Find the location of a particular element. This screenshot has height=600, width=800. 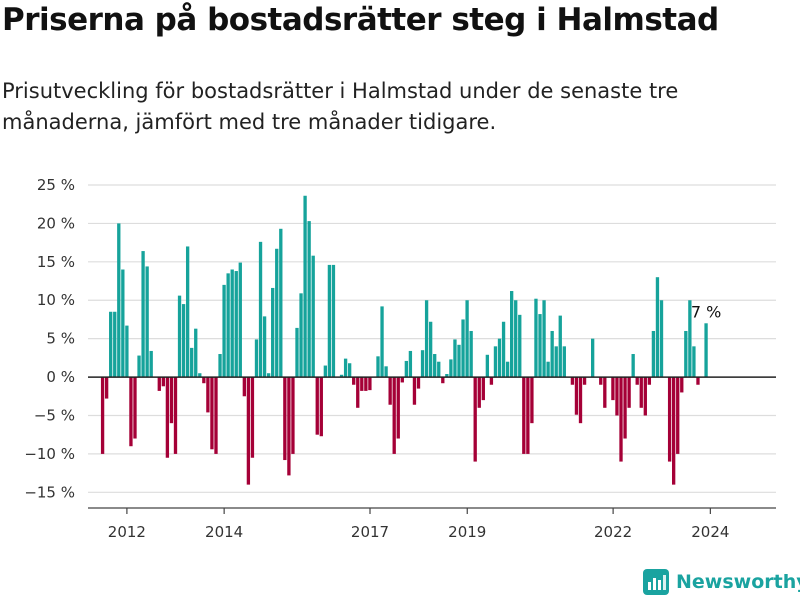

x-tick-label: 2012 is located at coordinates (127, 532).